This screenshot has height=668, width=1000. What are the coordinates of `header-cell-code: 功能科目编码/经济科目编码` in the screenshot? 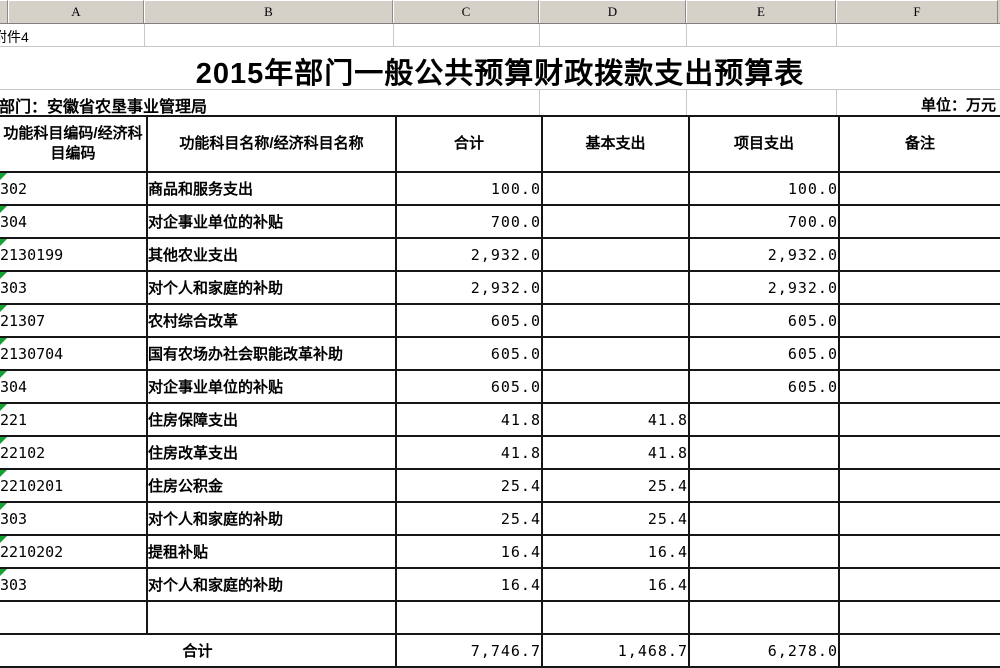 It's located at (74, 144).